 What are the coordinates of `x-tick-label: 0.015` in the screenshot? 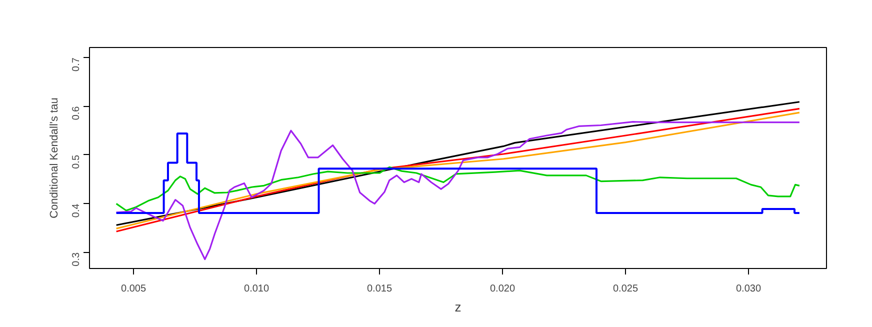 It's located at (379, 289).